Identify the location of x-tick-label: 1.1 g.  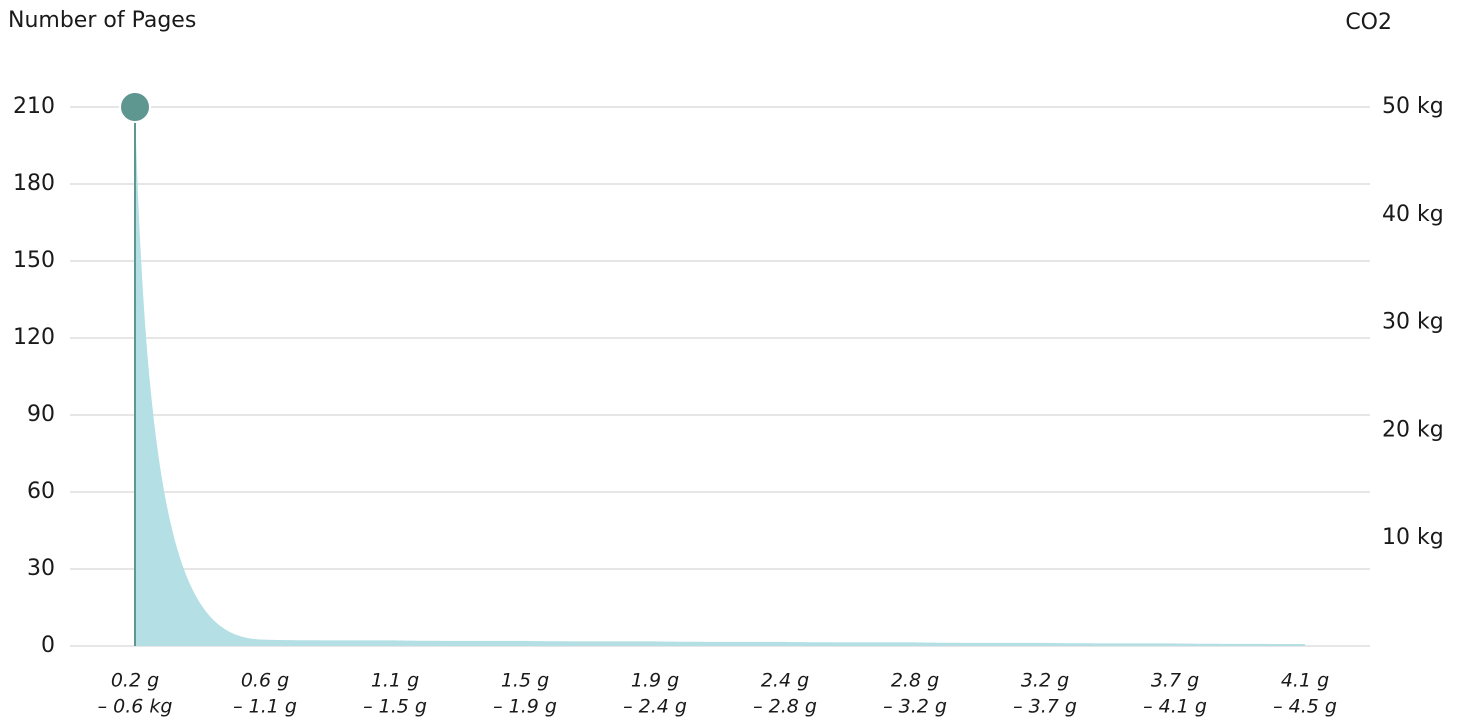
(395, 681).